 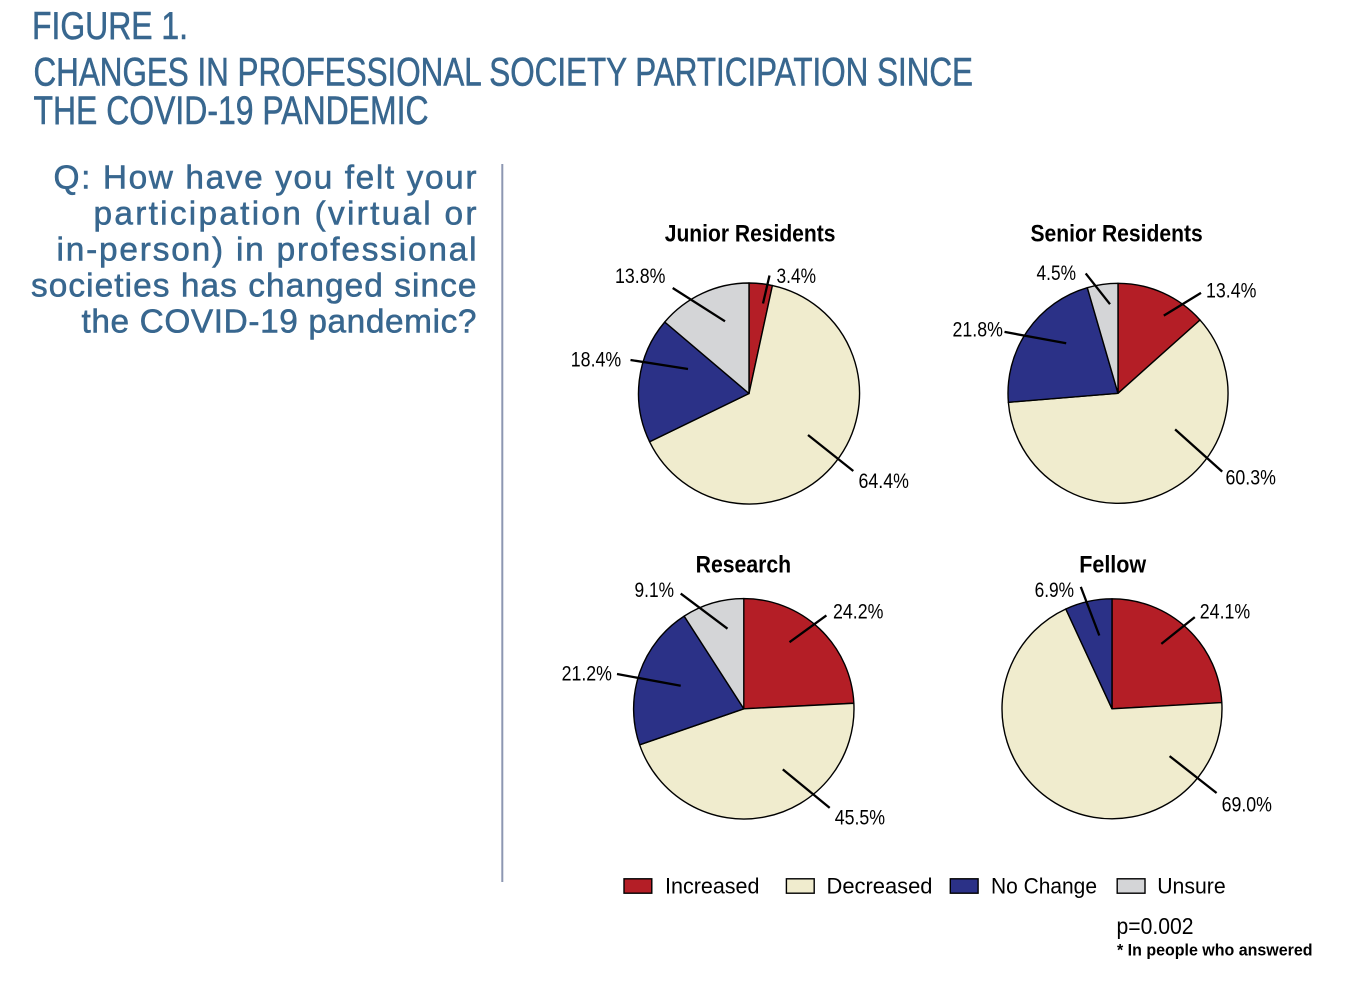 I want to click on svg-text: Research, so click(x=744, y=565).